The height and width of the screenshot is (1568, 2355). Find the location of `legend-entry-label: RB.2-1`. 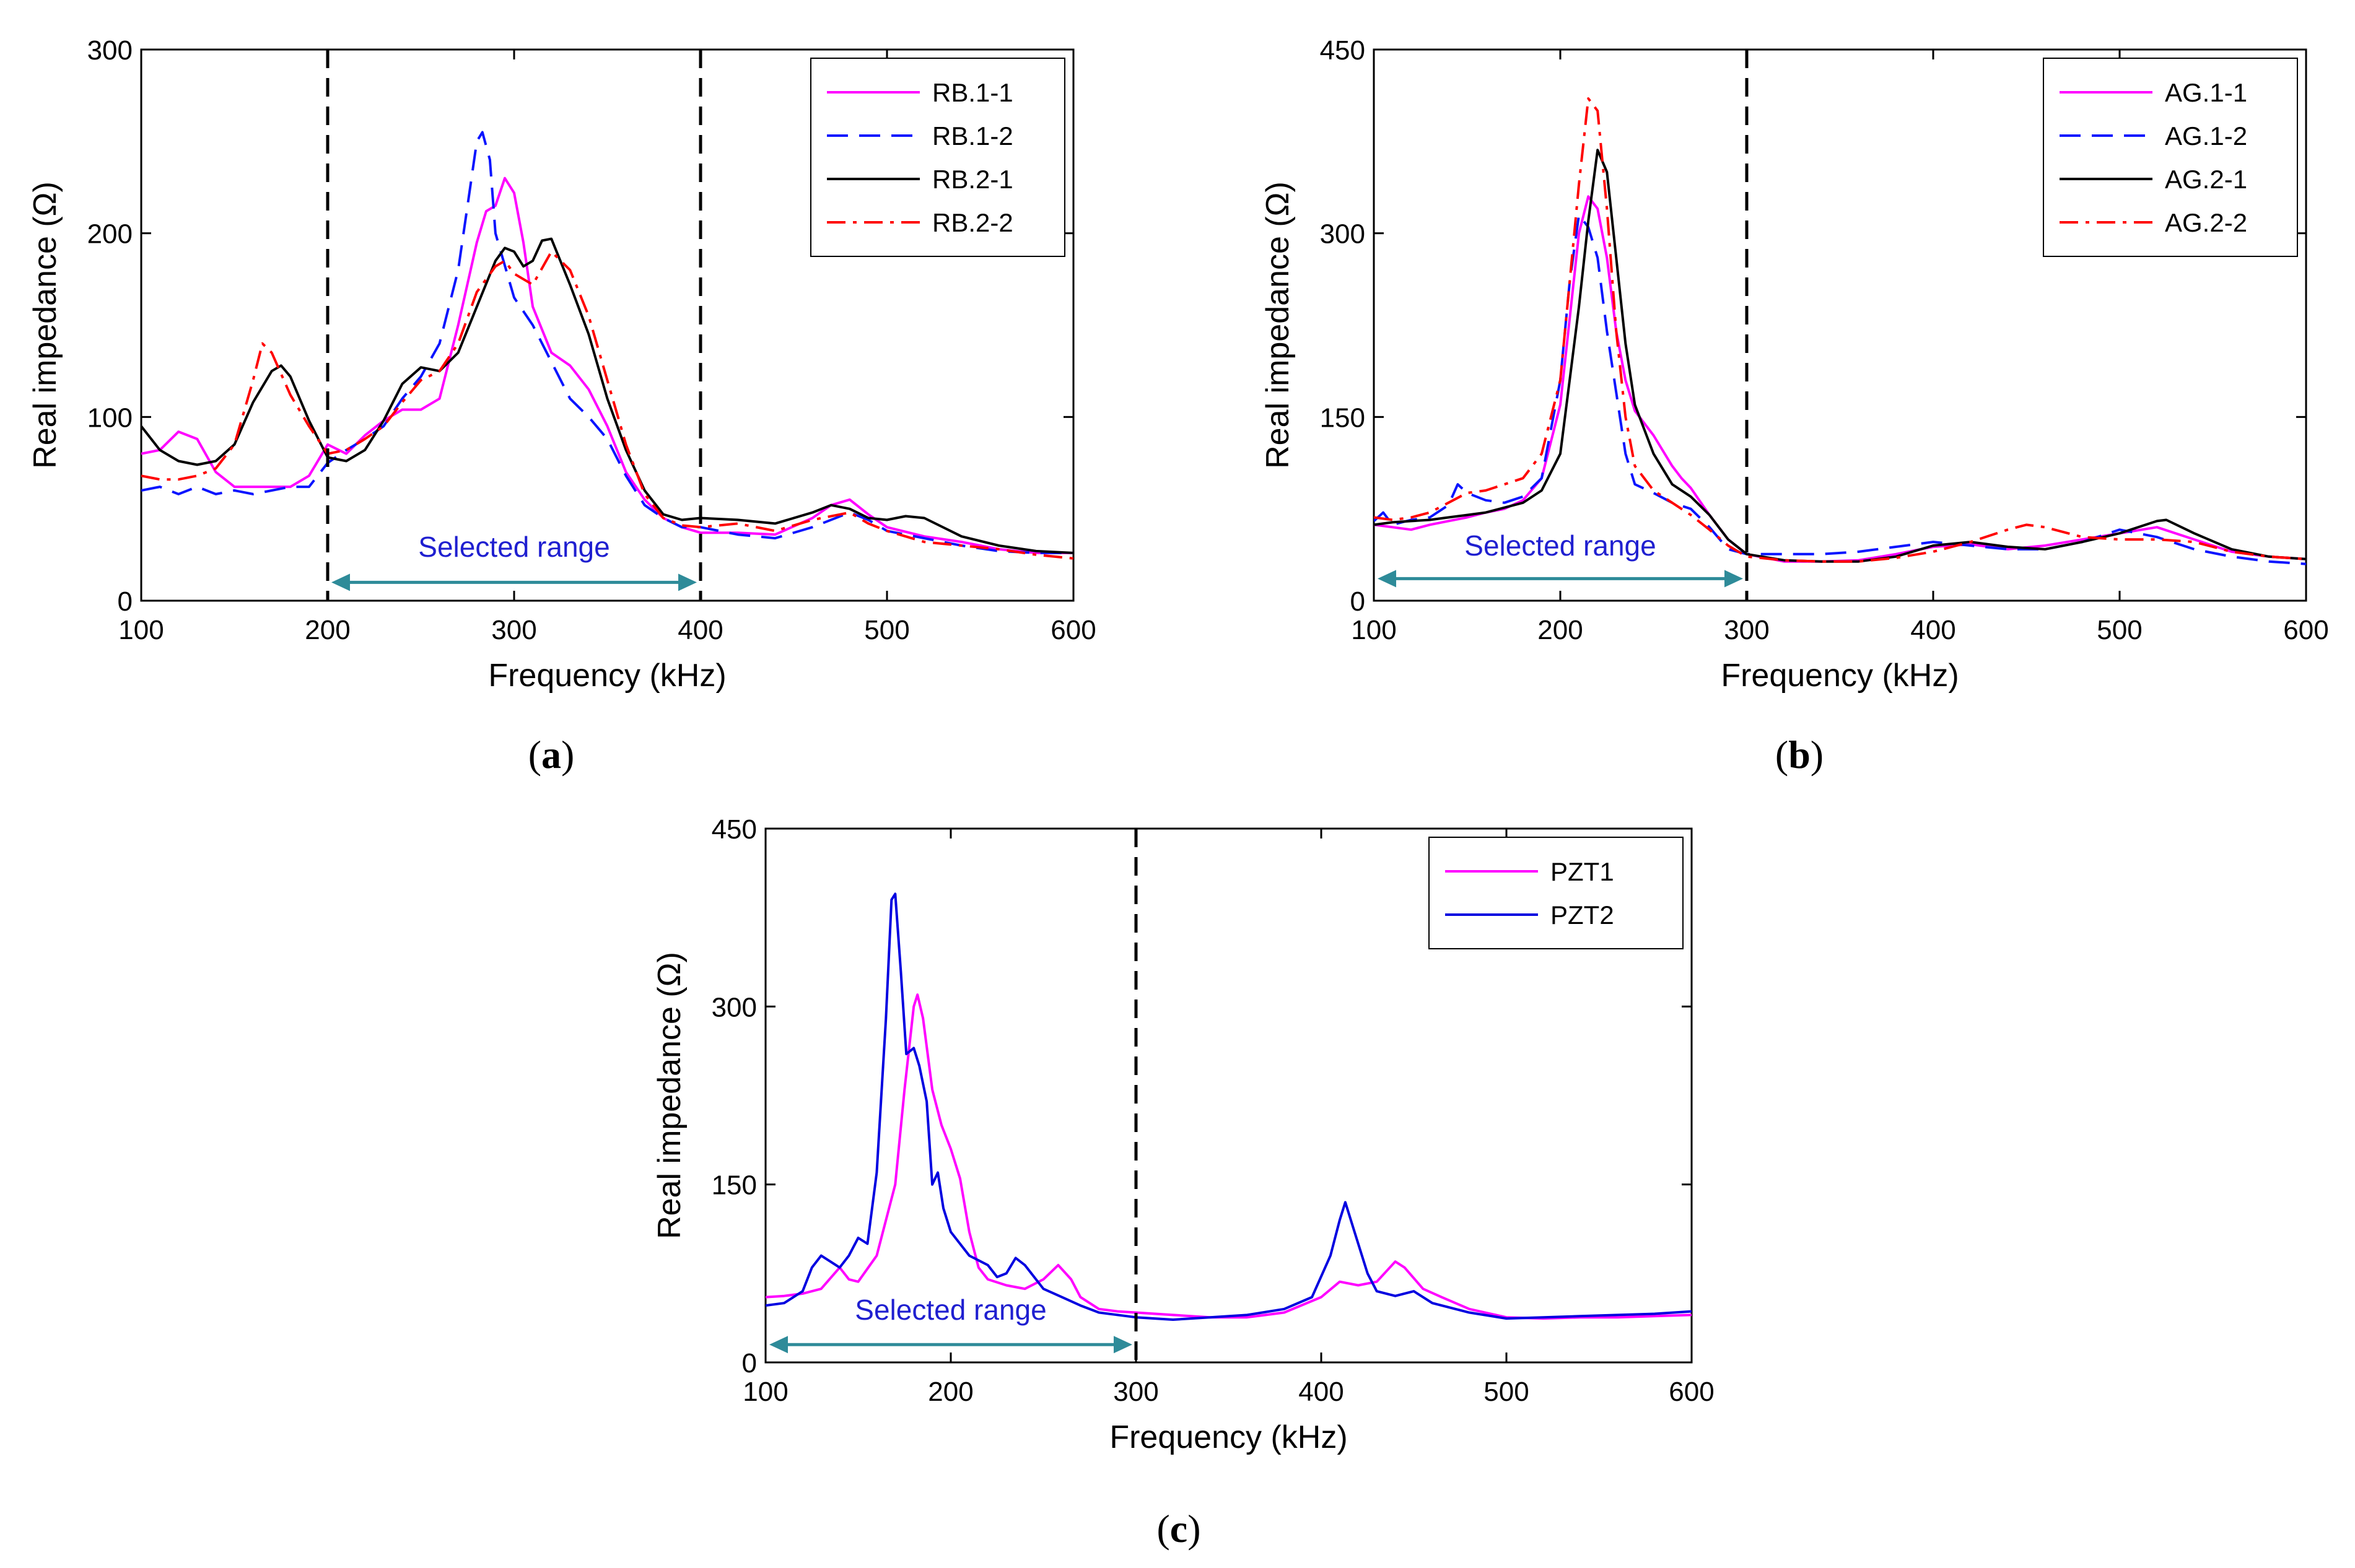

legend-entry-label: RB.2-1 is located at coordinates (972, 180).